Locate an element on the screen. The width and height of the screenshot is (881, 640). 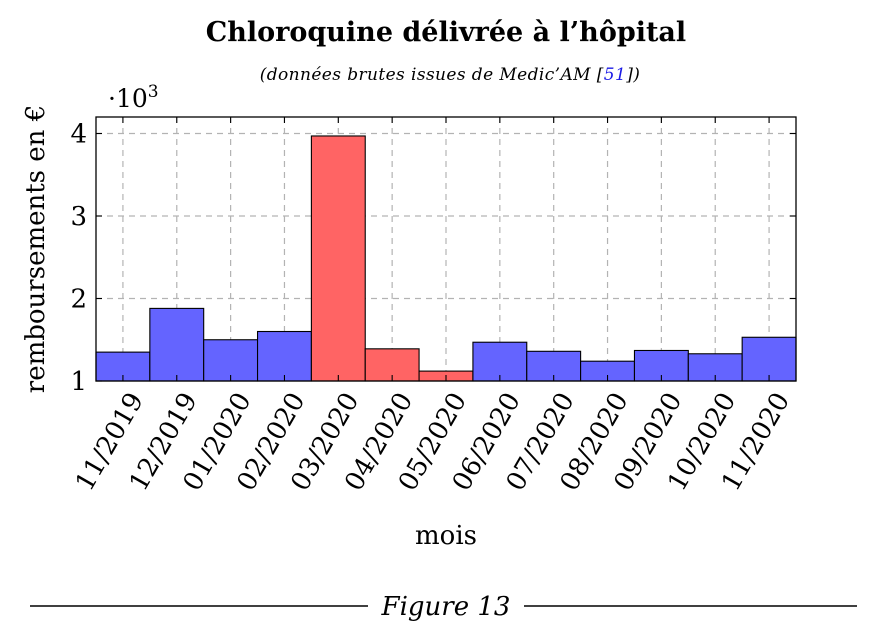
bar-12-2019 is located at coordinates (177, 344).